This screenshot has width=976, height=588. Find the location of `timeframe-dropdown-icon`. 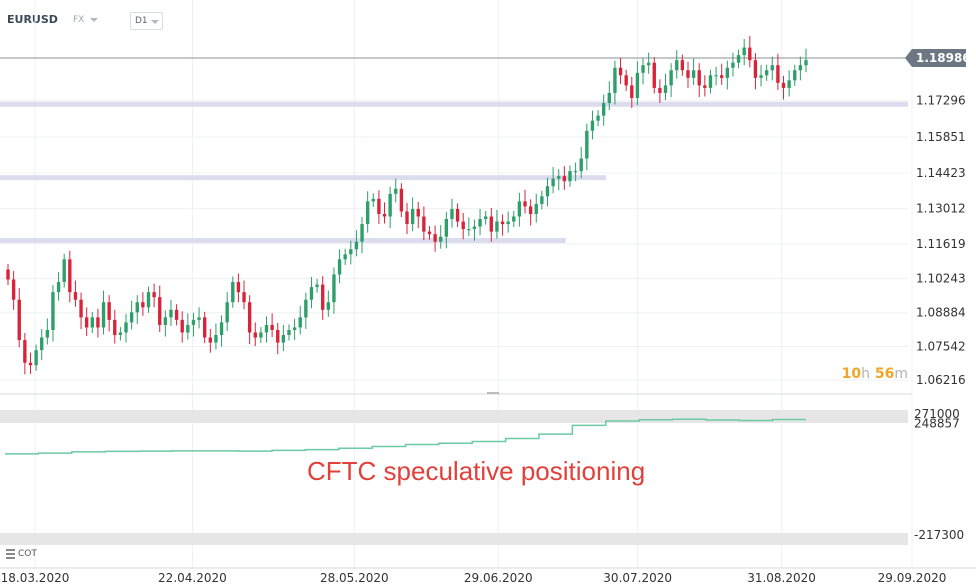

timeframe-dropdown-icon is located at coordinates (155, 22).